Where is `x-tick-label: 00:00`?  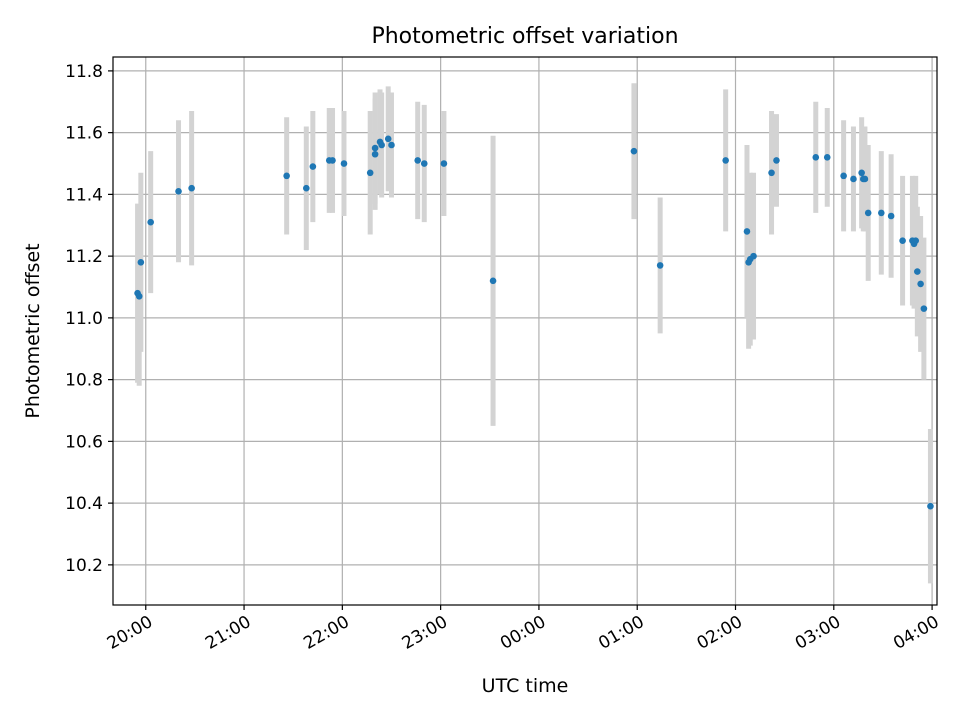 x-tick-label: 00:00 is located at coordinates (523, 633).